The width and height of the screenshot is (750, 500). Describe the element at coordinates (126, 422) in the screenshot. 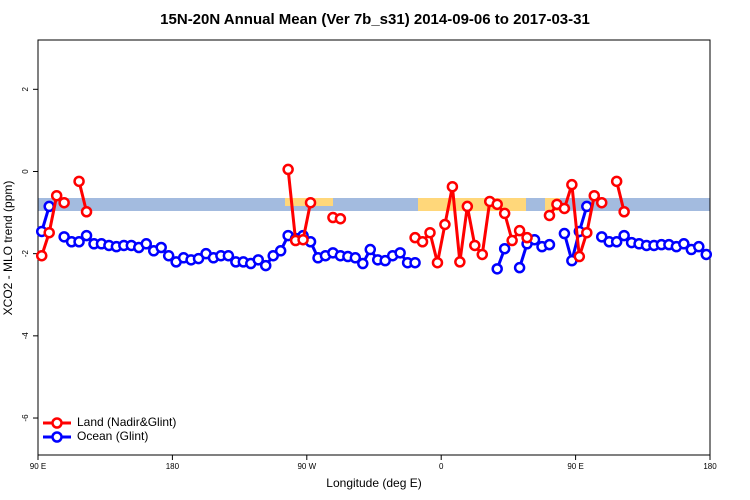

I see `legend-label: Land (Nadir&Glint)` at that location.